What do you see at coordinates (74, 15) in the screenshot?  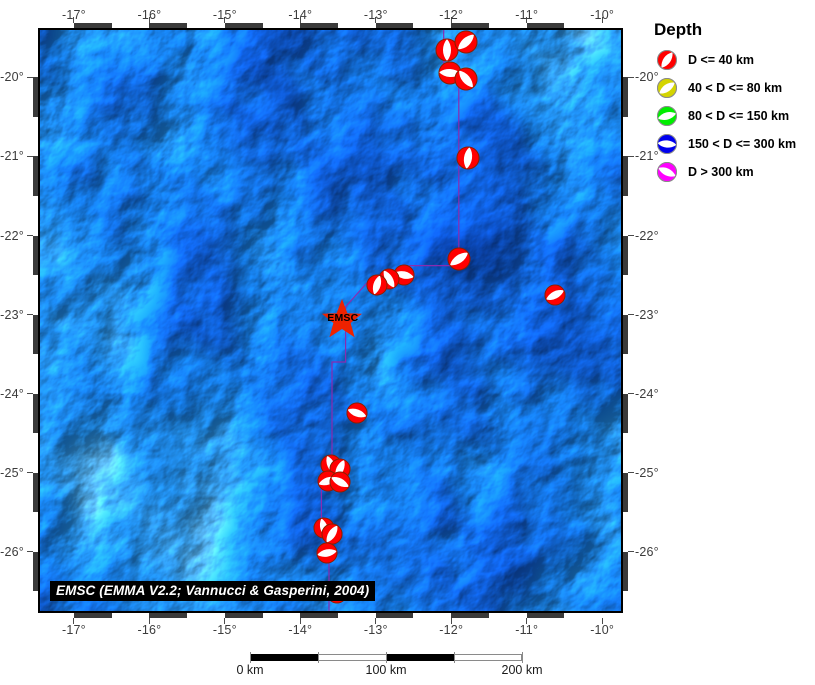 I see `lon-tick-label-top: -17°` at bounding box center [74, 15].